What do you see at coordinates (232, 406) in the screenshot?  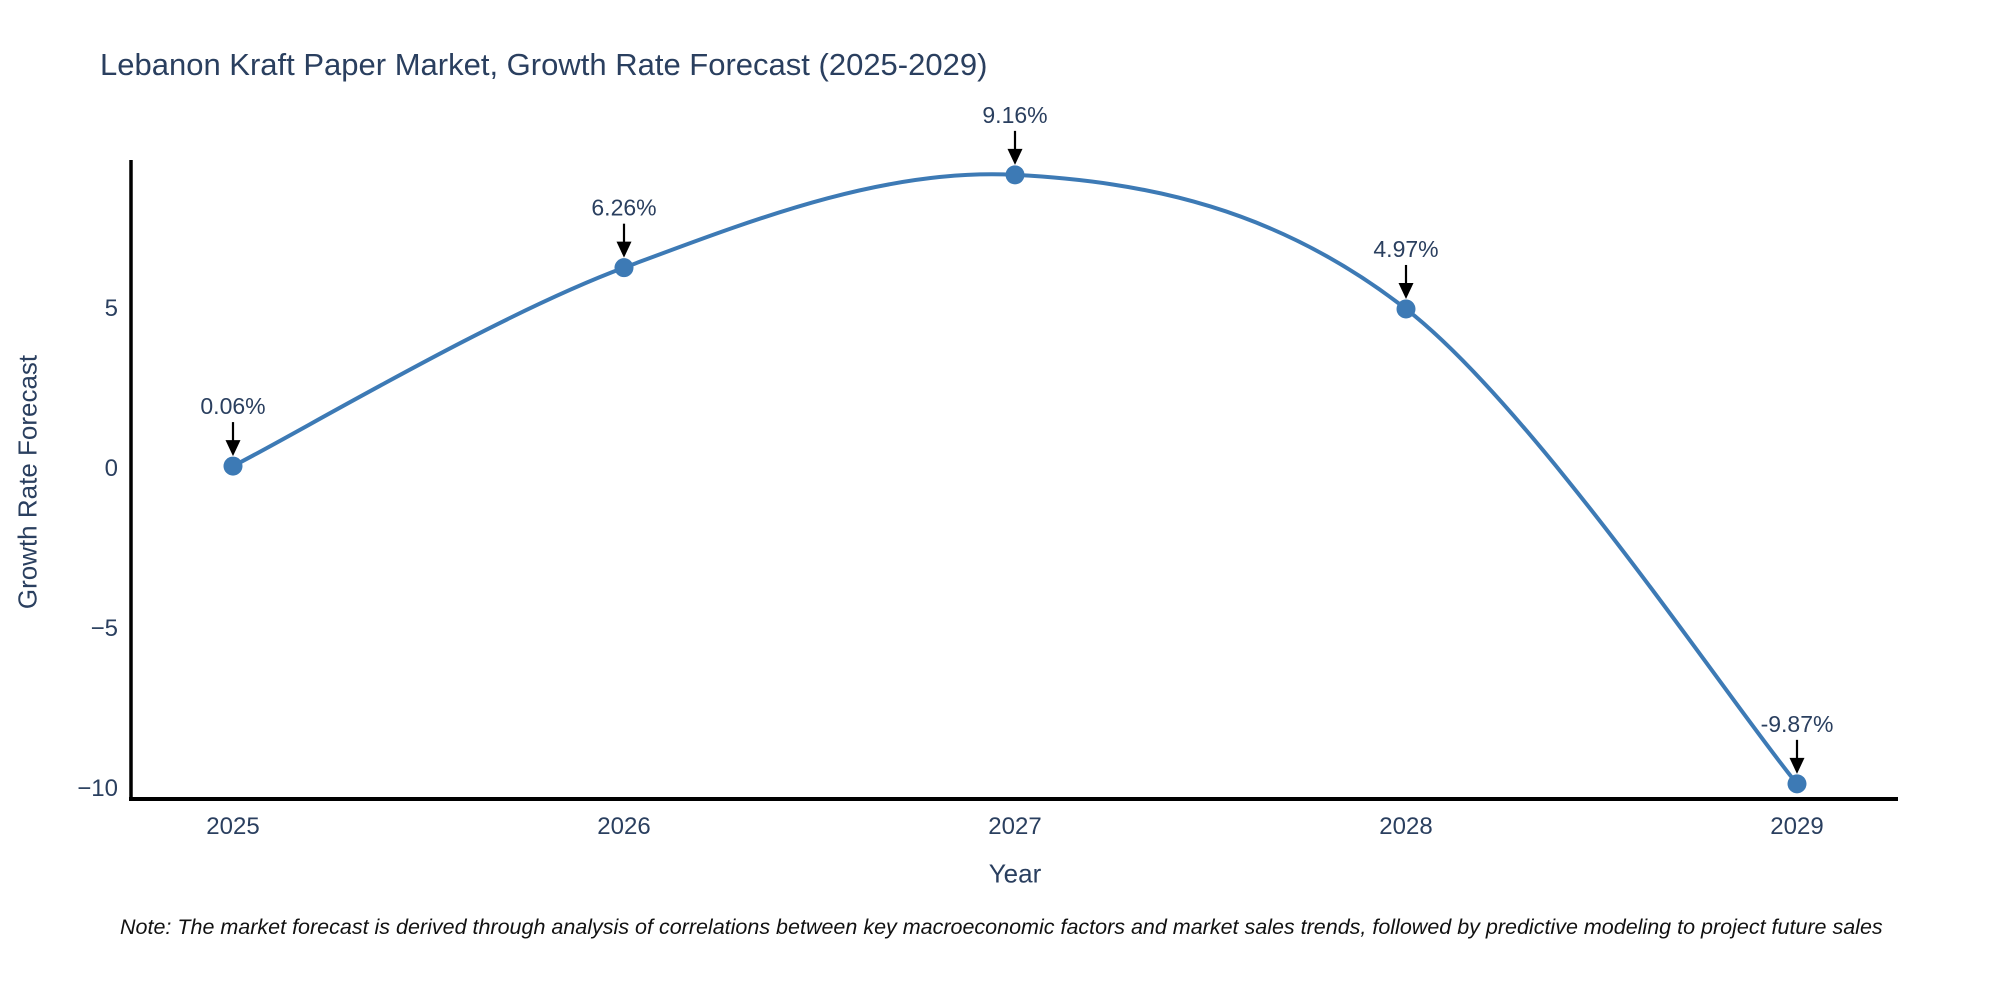 I see `point-annotation-label: 0.06%` at bounding box center [232, 406].